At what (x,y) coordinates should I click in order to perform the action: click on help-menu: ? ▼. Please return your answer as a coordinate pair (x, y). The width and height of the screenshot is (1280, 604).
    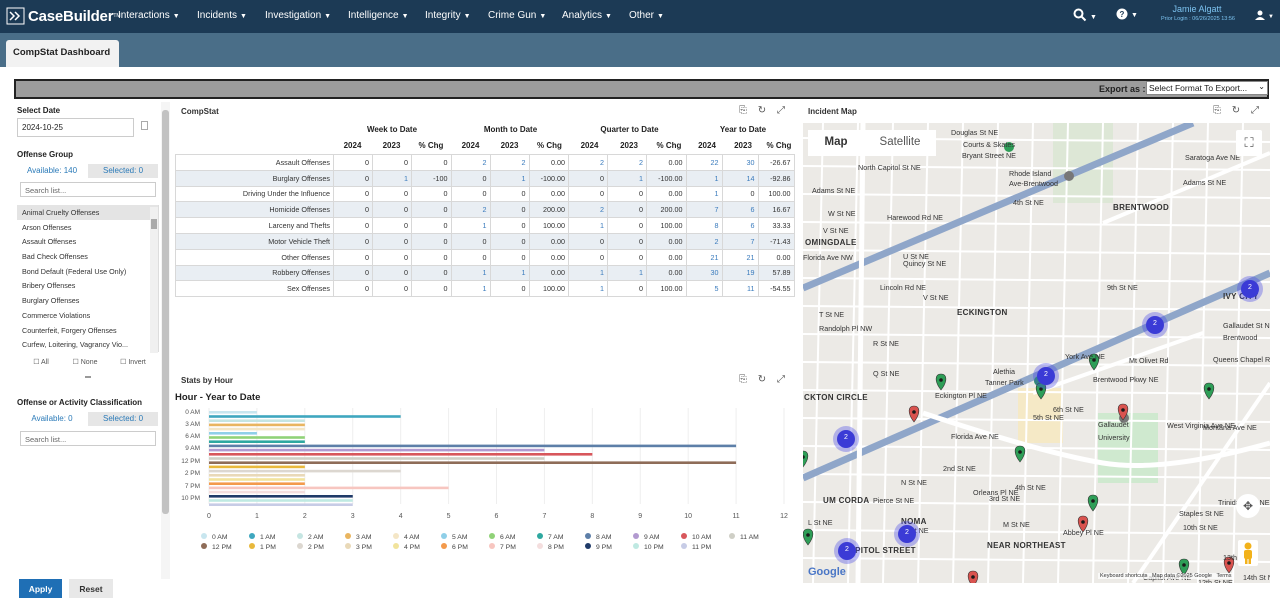
    Looking at the image, I should click on (1127, 15).